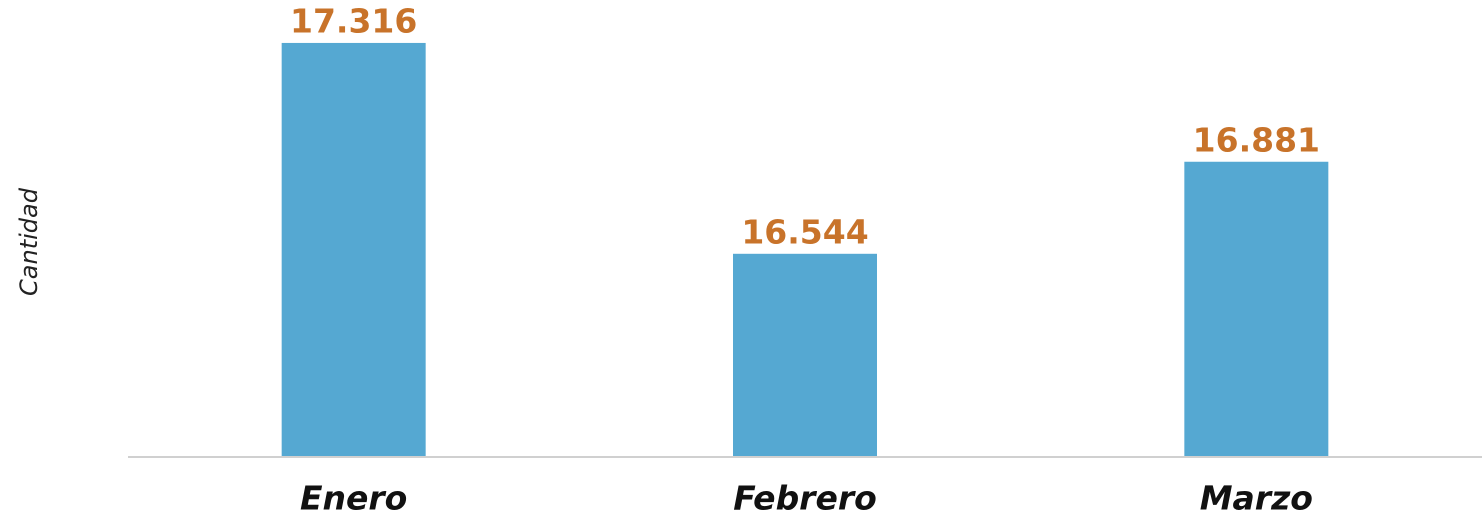 The width and height of the screenshot is (1482, 516). What do you see at coordinates (805, 497) in the screenshot?
I see `x-tick-label: Febrero` at bounding box center [805, 497].